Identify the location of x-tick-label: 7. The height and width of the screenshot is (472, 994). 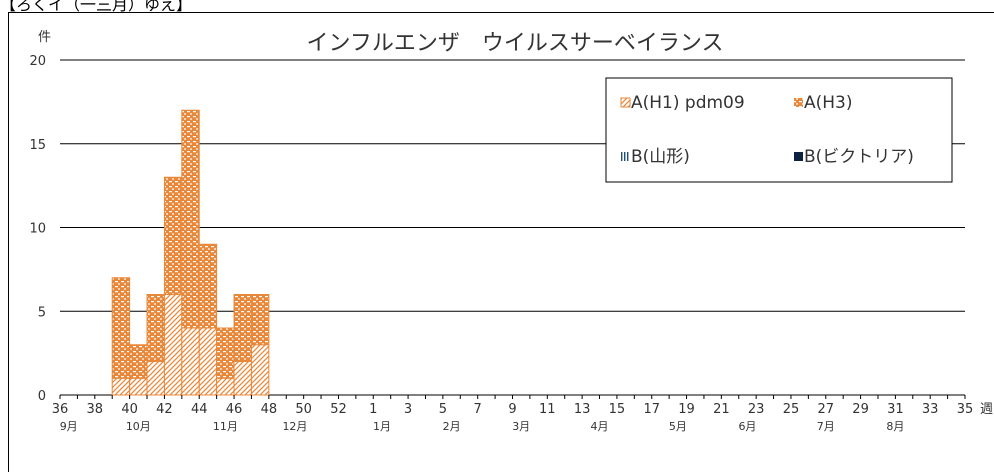
(478, 409).